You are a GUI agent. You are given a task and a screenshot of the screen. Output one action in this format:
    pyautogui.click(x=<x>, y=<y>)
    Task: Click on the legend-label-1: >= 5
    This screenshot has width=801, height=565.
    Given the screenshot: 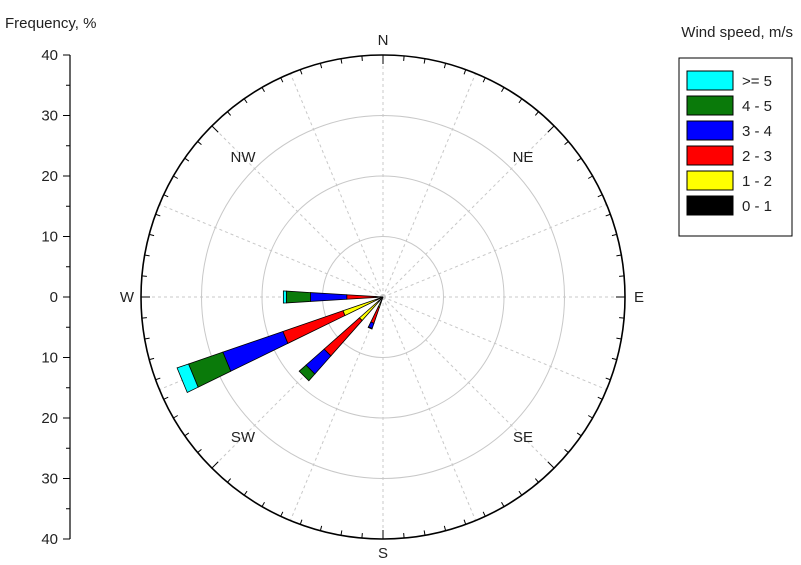 What is the action you would take?
    pyautogui.click(x=757, y=81)
    